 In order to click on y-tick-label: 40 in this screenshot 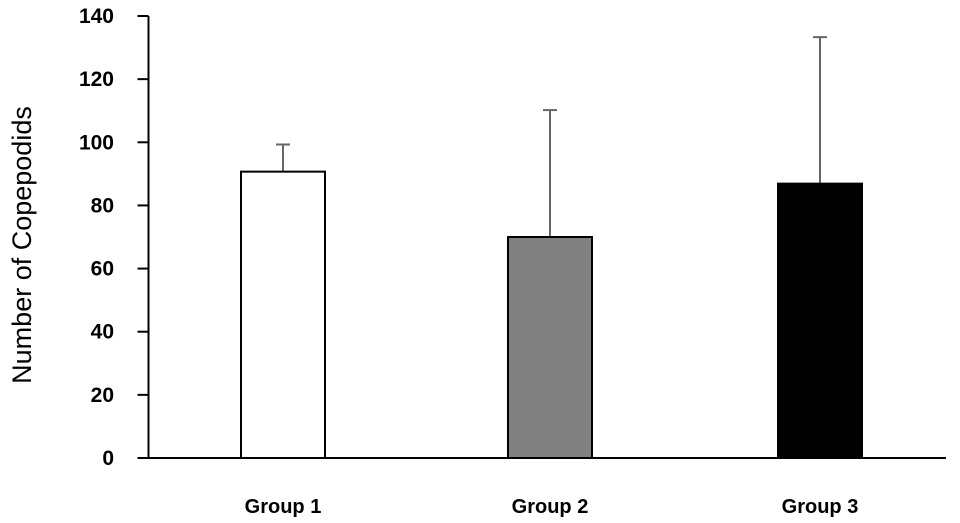, I will do `click(102, 332)`.